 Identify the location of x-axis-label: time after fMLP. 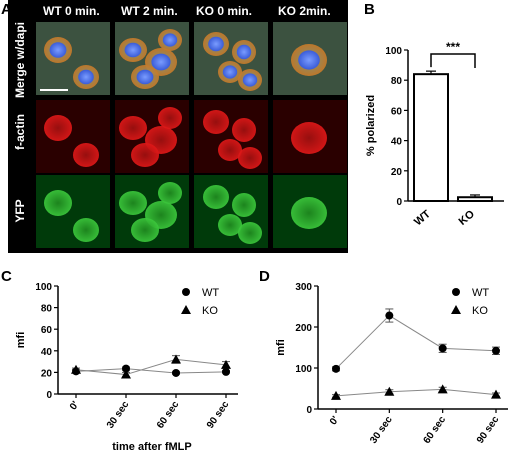
(416, 456).